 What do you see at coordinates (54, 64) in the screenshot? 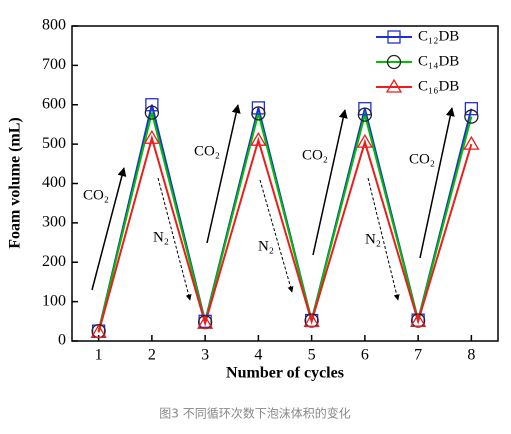
I see `y-tick-label: 700` at bounding box center [54, 64].